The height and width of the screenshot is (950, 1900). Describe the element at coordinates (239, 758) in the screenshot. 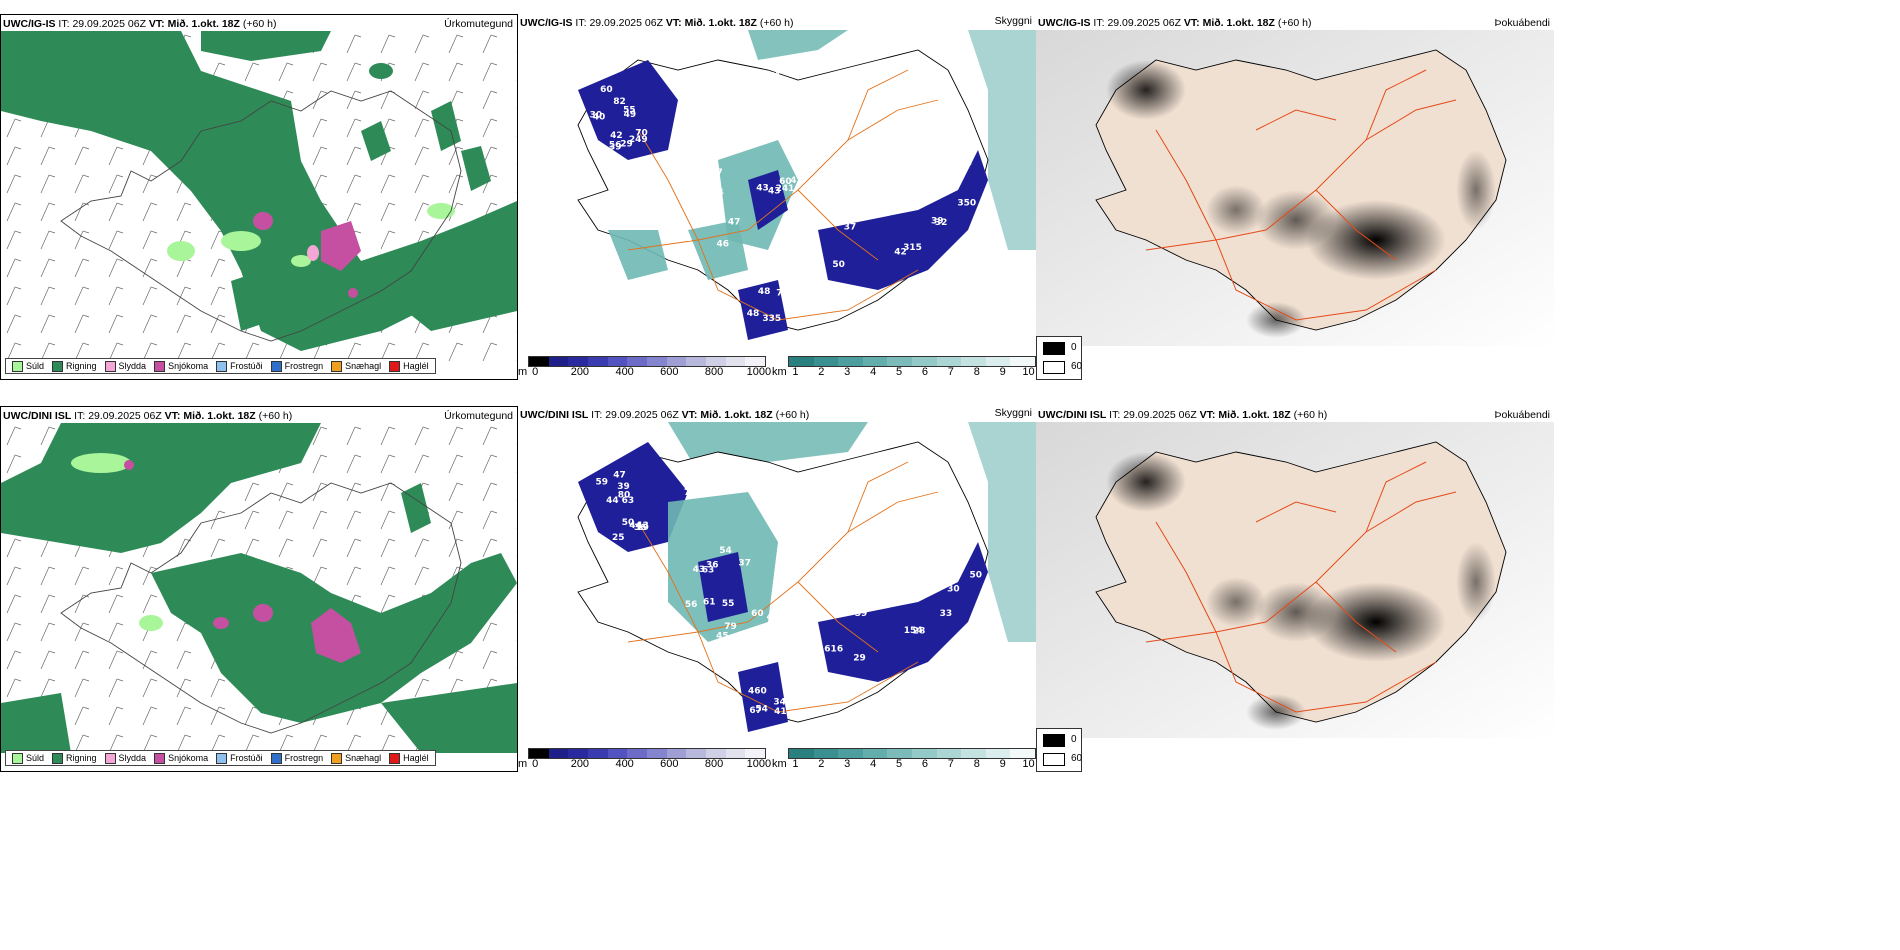

I see `legend-item: Frostúði` at that location.